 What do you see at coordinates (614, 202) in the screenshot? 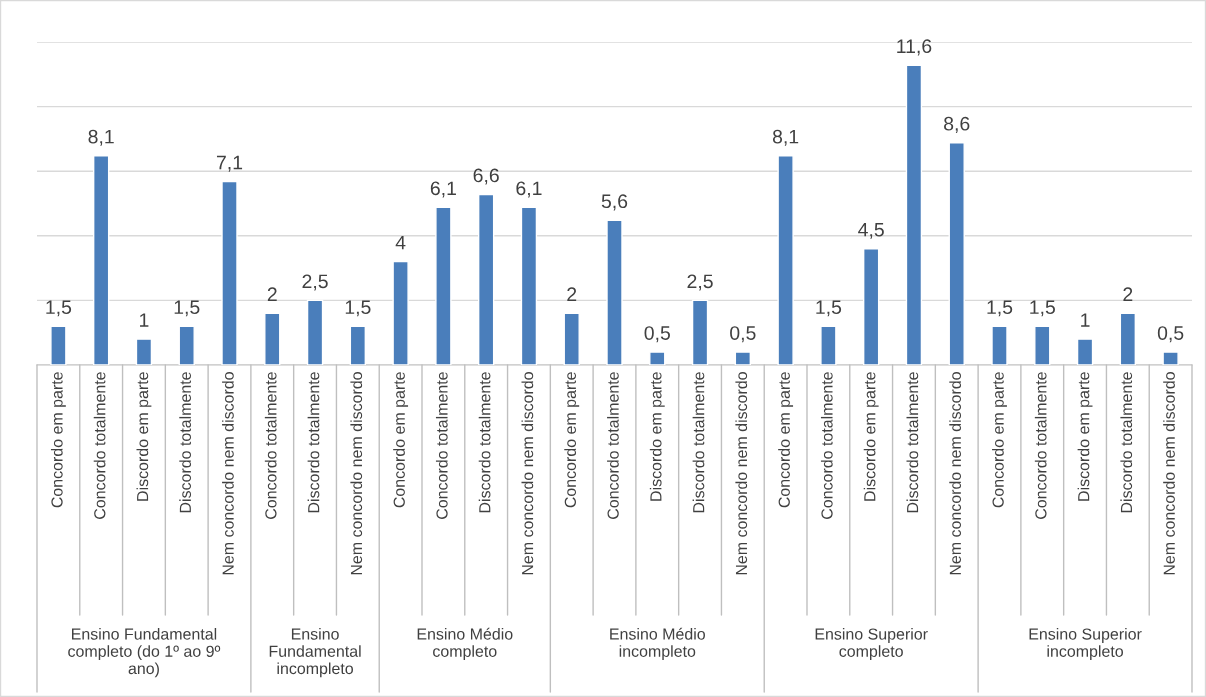
I see `data-label: 5,6` at bounding box center [614, 202].